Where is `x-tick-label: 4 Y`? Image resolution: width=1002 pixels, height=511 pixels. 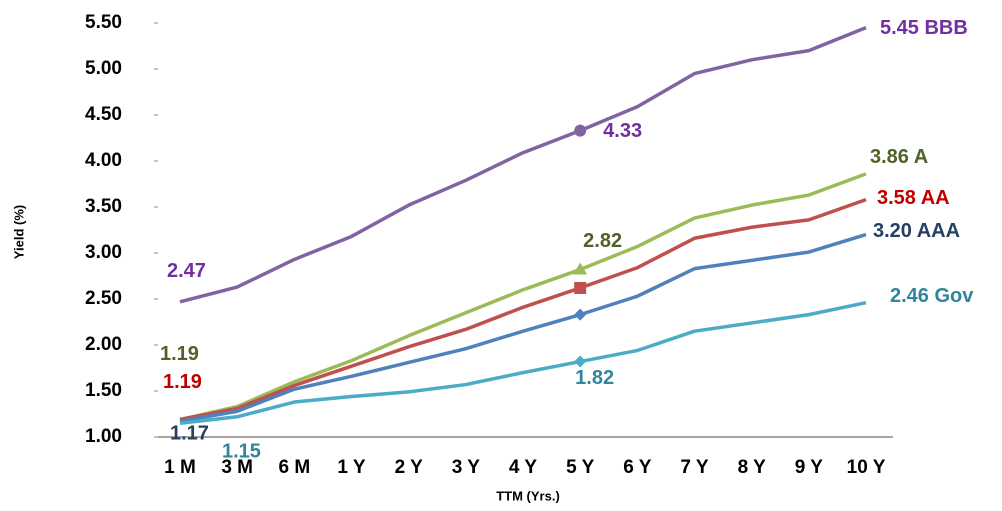
x-tick-label: 4 Y is located at coordinates (523, 467).